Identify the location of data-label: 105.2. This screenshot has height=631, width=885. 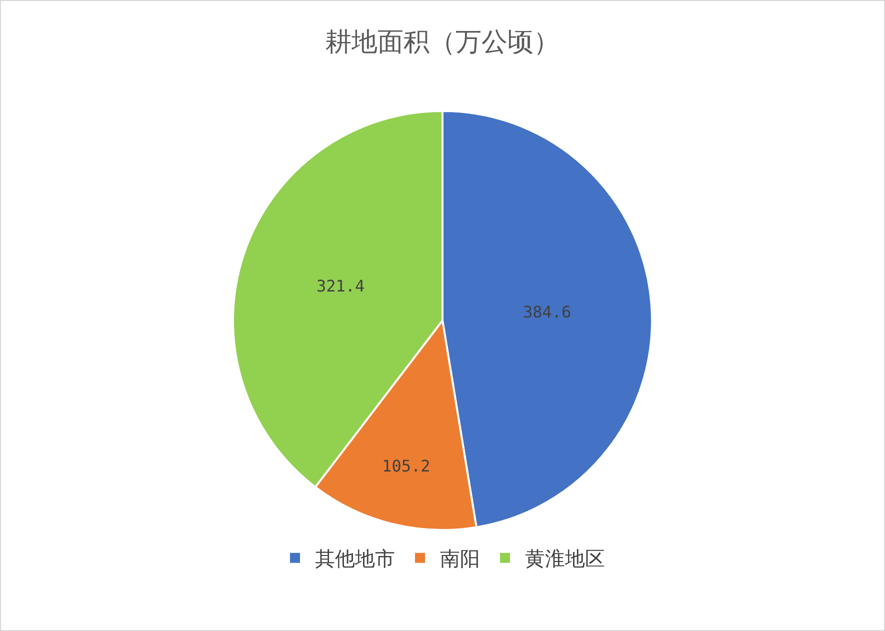
(406, 466).